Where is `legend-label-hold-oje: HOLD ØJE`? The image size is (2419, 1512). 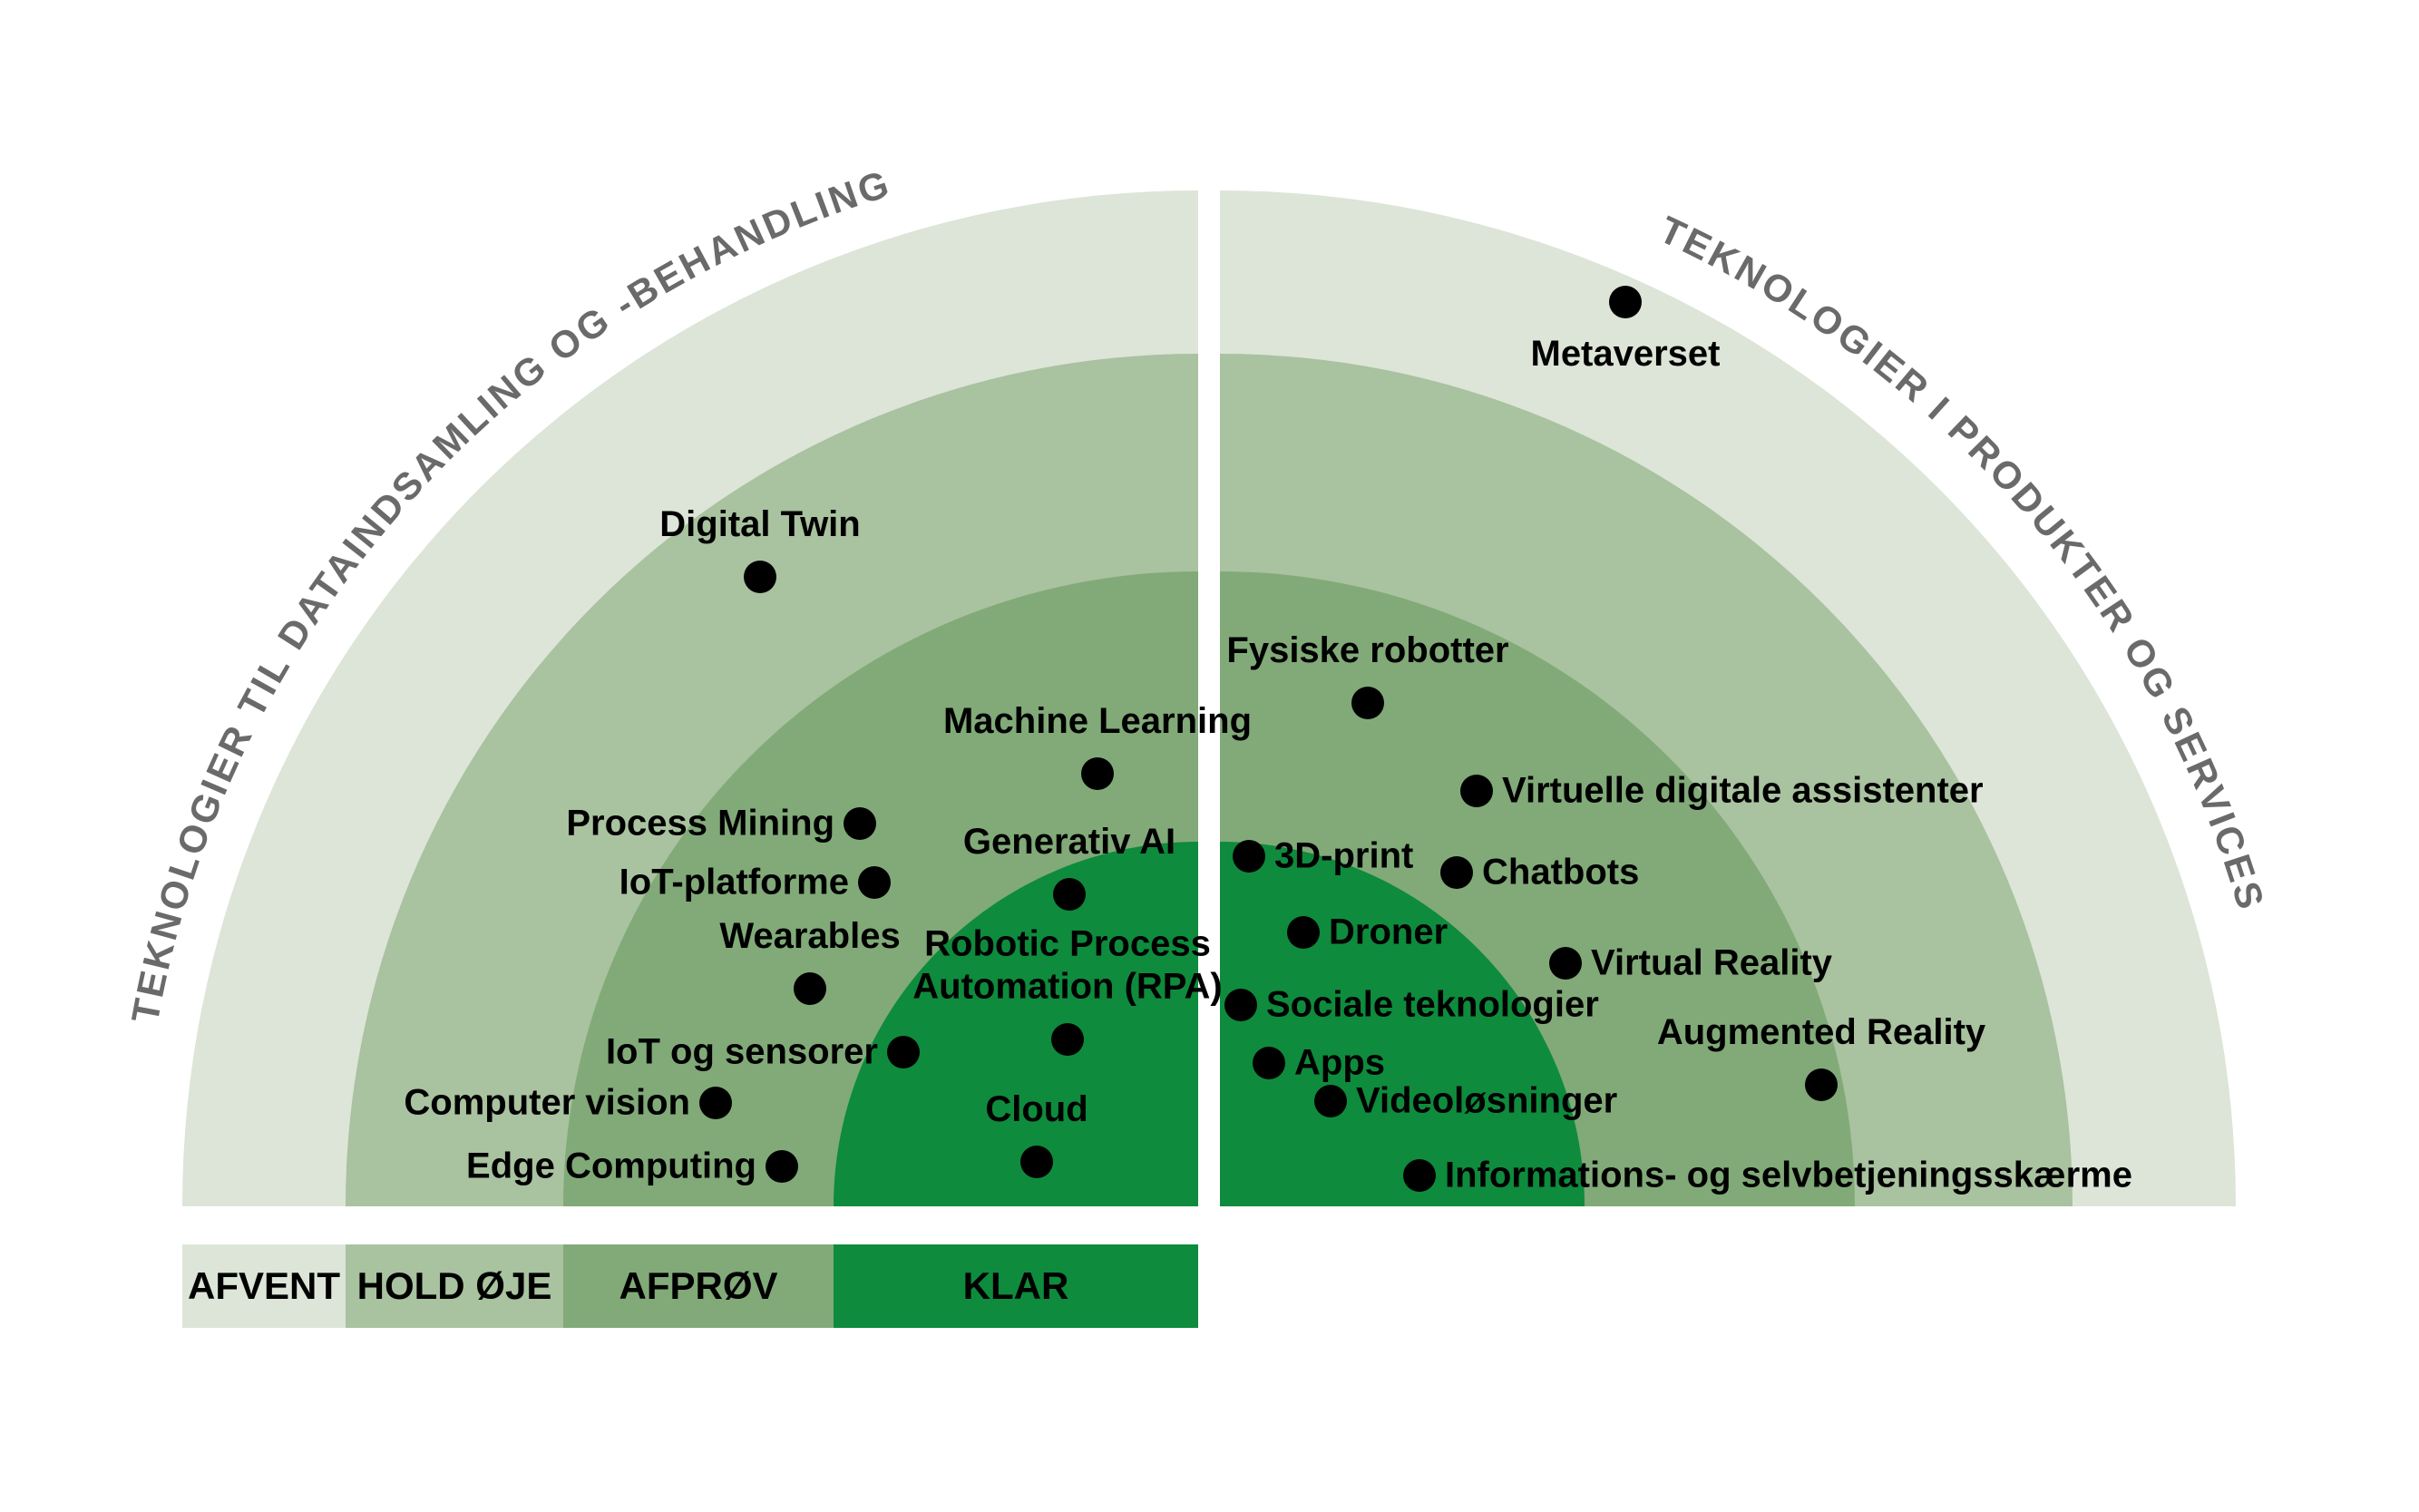 legend-label-hold-oje: HOLD ØJE is located at coordinates (454, 1285).